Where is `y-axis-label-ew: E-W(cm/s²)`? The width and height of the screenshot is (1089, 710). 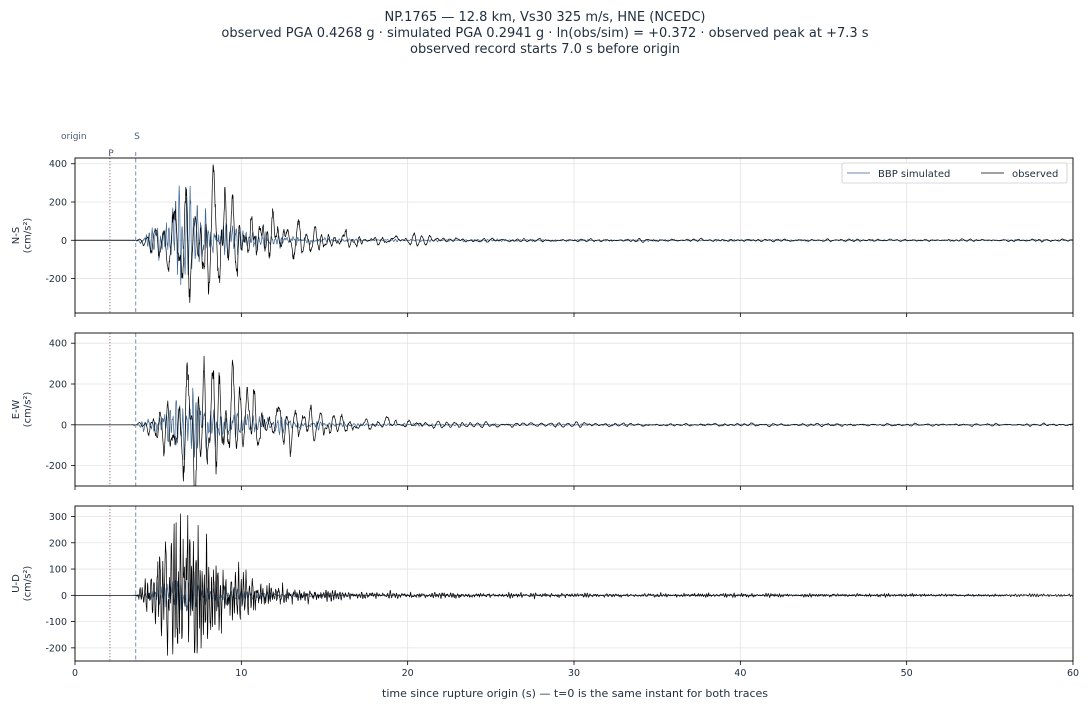 y-axis-label-ew: E-W(cm/s²) is located at coordinates (22, 410).